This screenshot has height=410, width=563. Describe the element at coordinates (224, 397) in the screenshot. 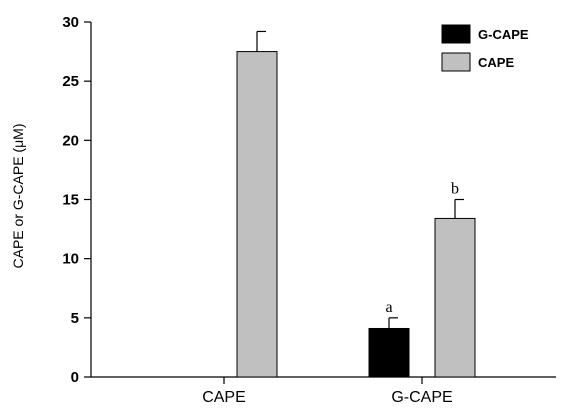

I see `x-tick-label: CAPE` at that location.